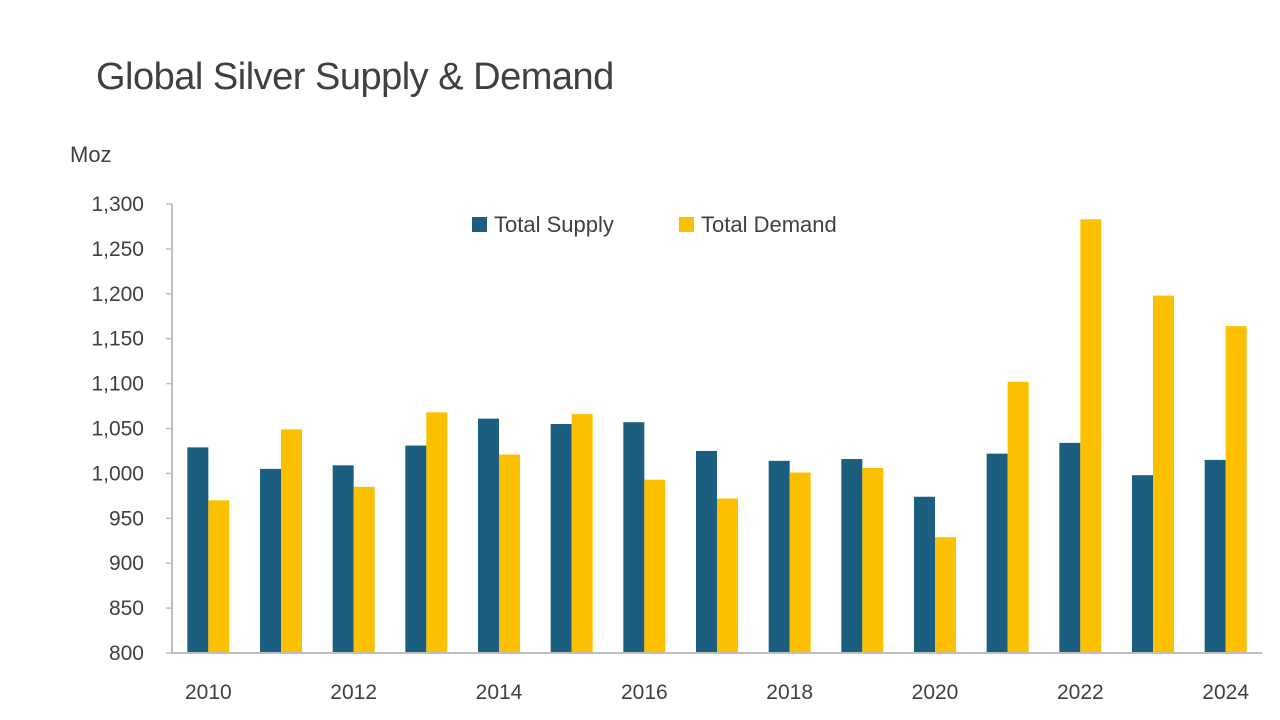 The height and width of the screenshot is (720, 1280). I want to click on bar-total-demand-2020, so click(945, 595).